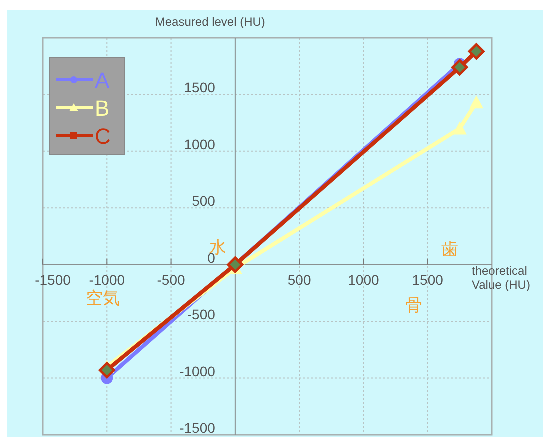  Describe the element at coordinates (501, 278) in the screenshot. I see `x-axis-title: theoretical Value (HU)` at that location.